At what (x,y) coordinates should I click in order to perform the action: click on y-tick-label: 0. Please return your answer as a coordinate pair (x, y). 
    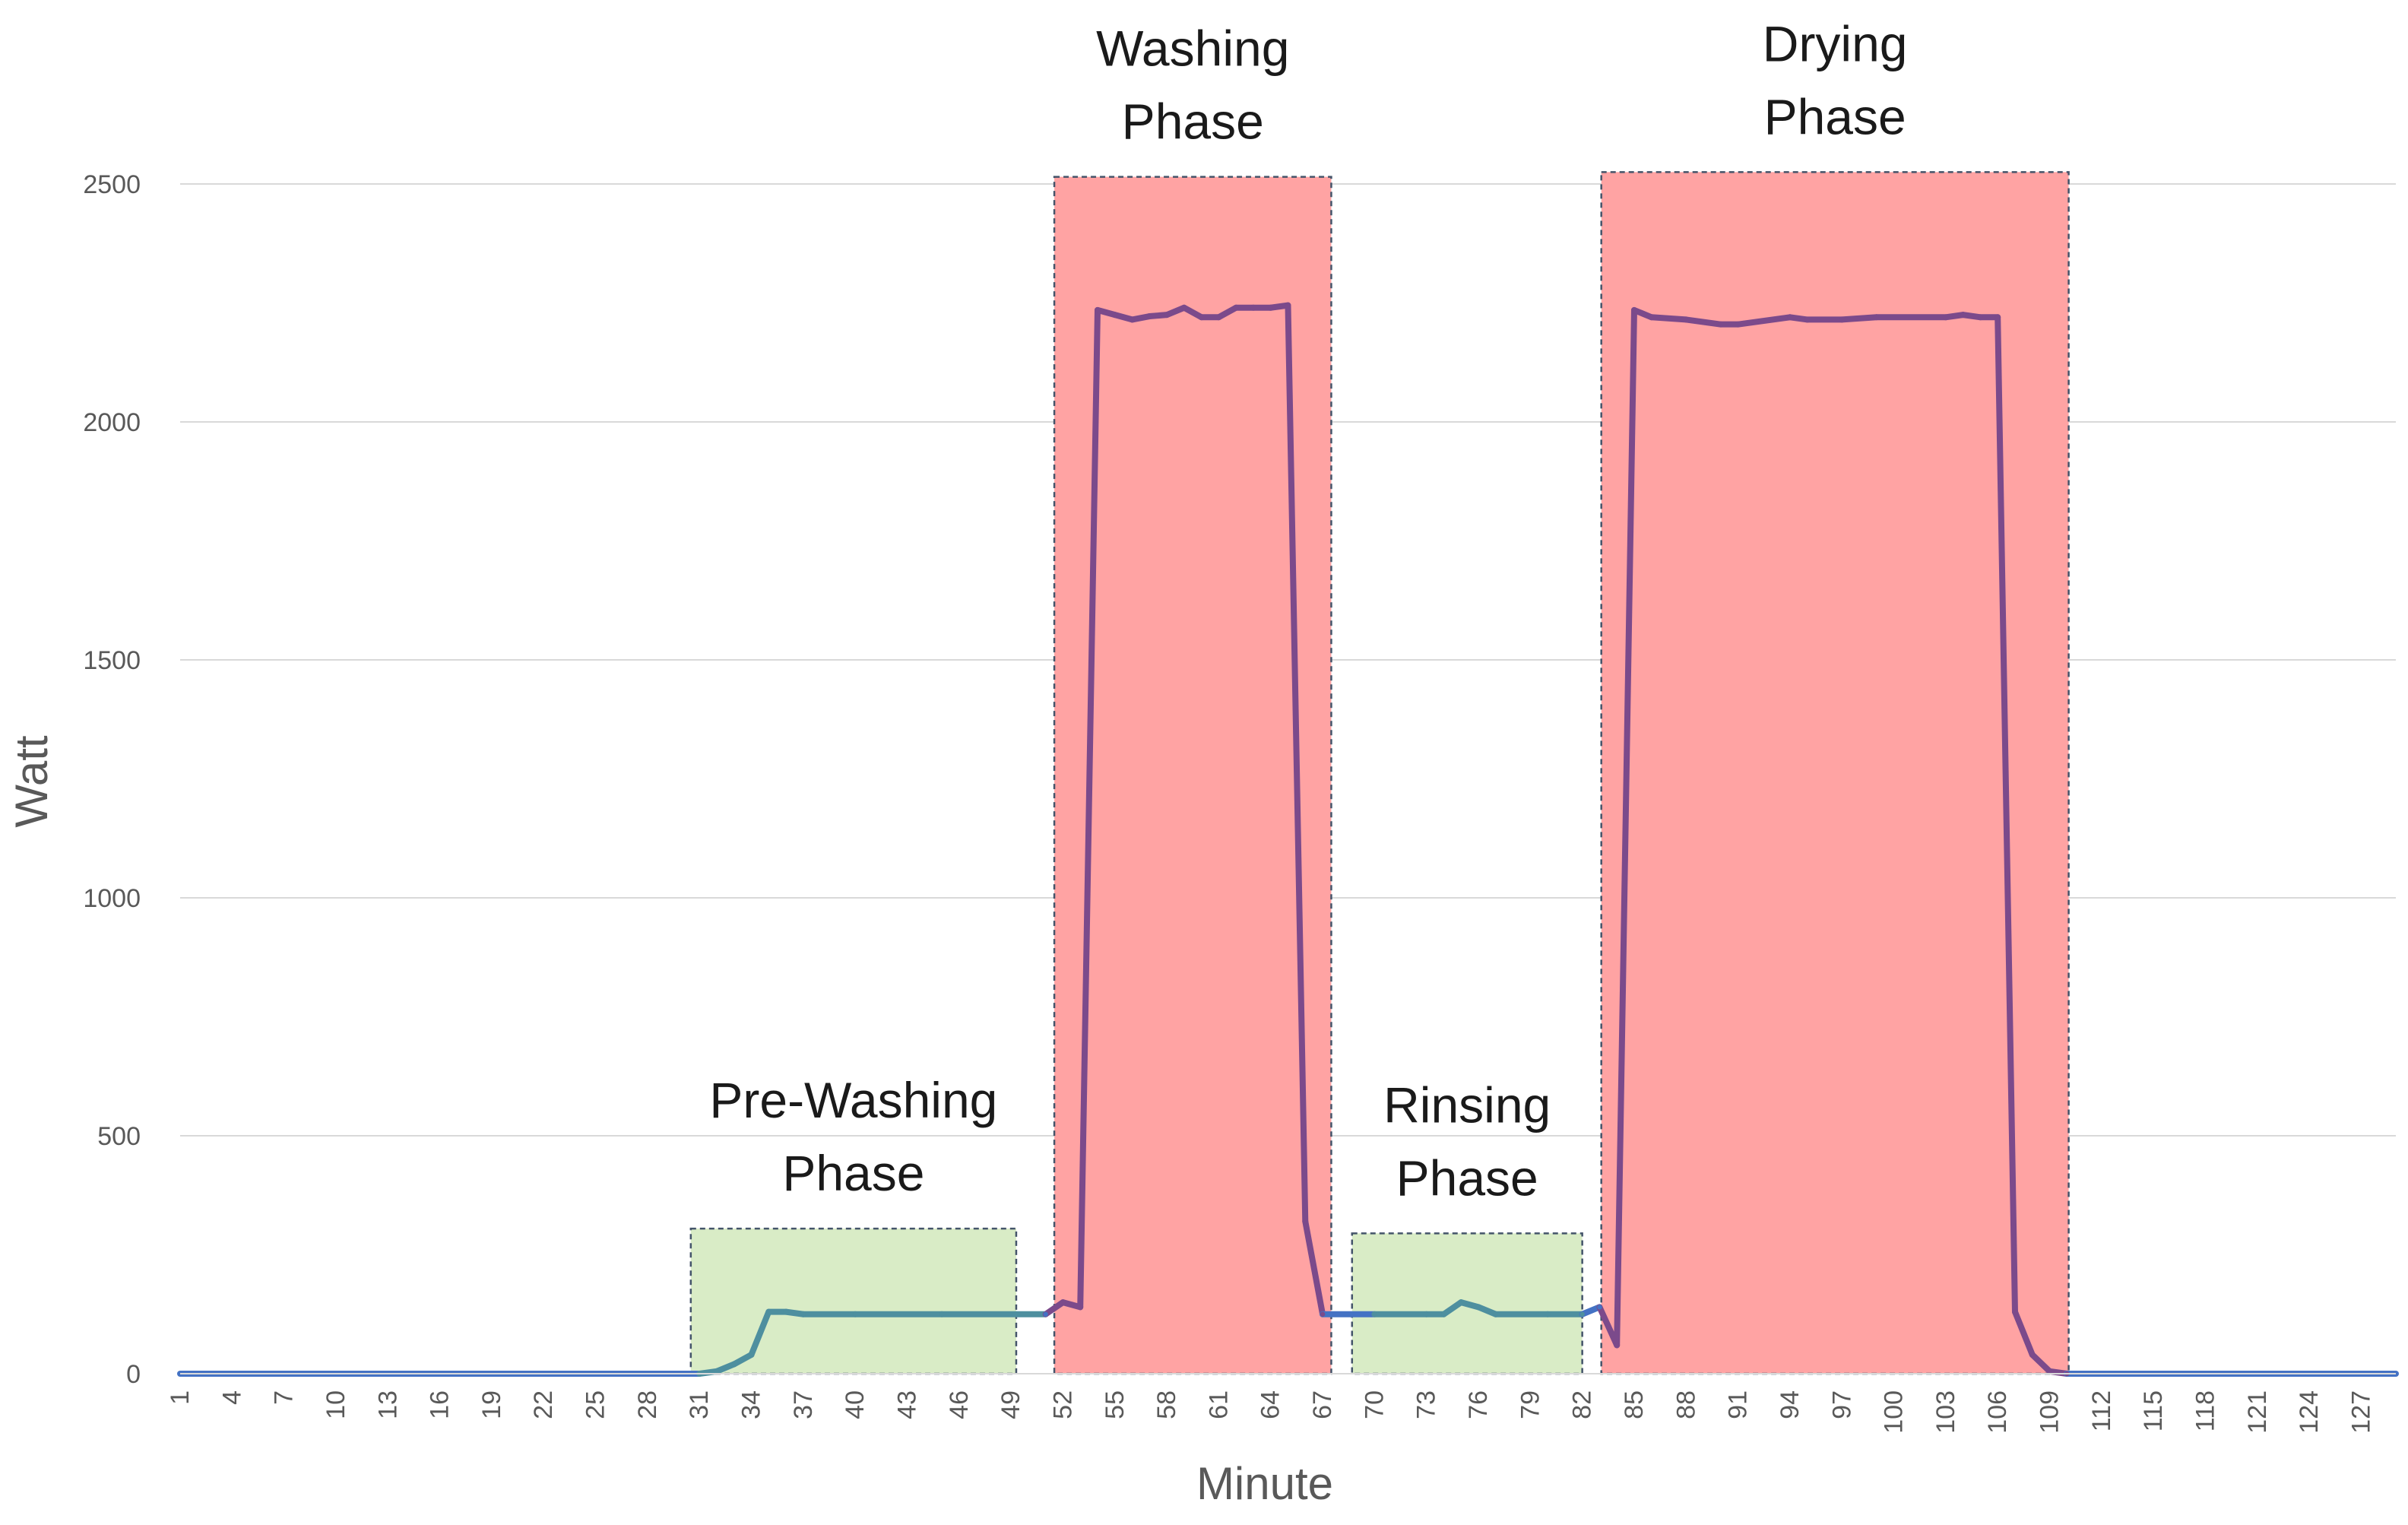
    Looking at the image, I should click on (133, 1374).